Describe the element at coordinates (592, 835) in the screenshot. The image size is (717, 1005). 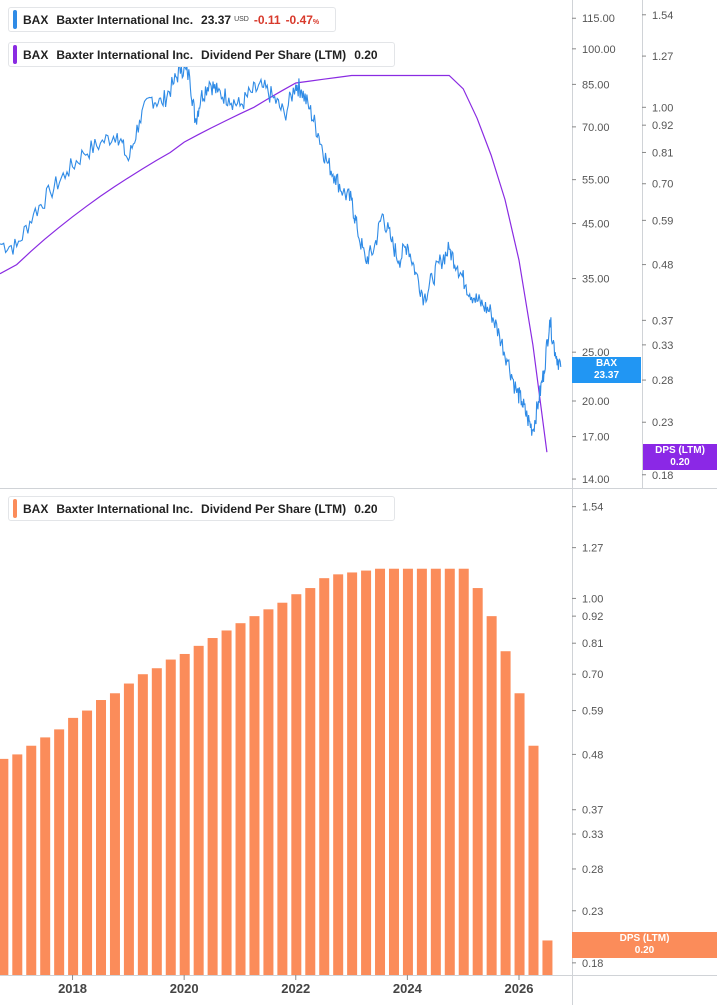
I see `dps-bottom-axis-label-9: 0.33` at that location.